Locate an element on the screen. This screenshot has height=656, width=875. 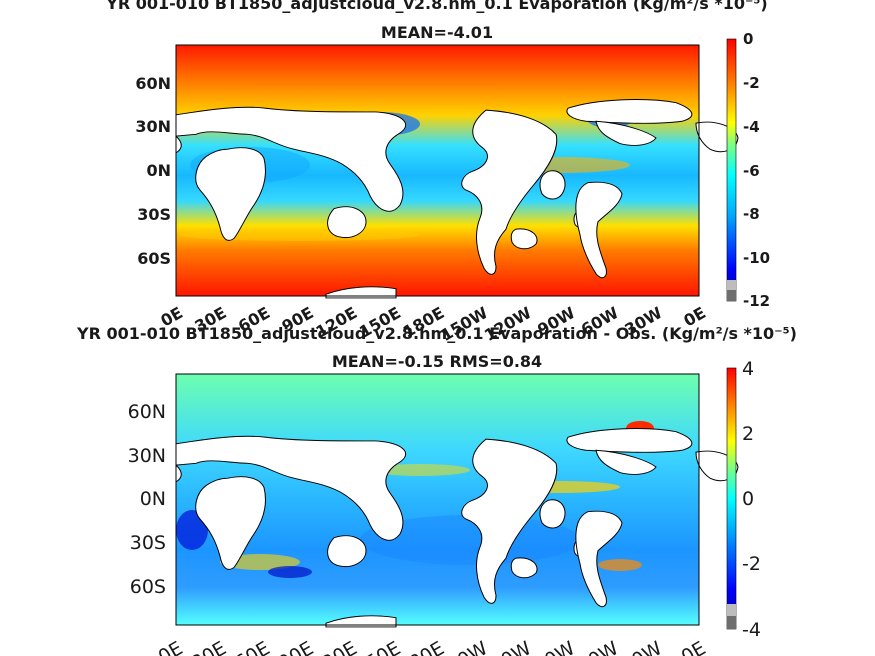
bottom-y-axis: 60N 30N 0N 30S 60S is located at coordinates (147, 499).